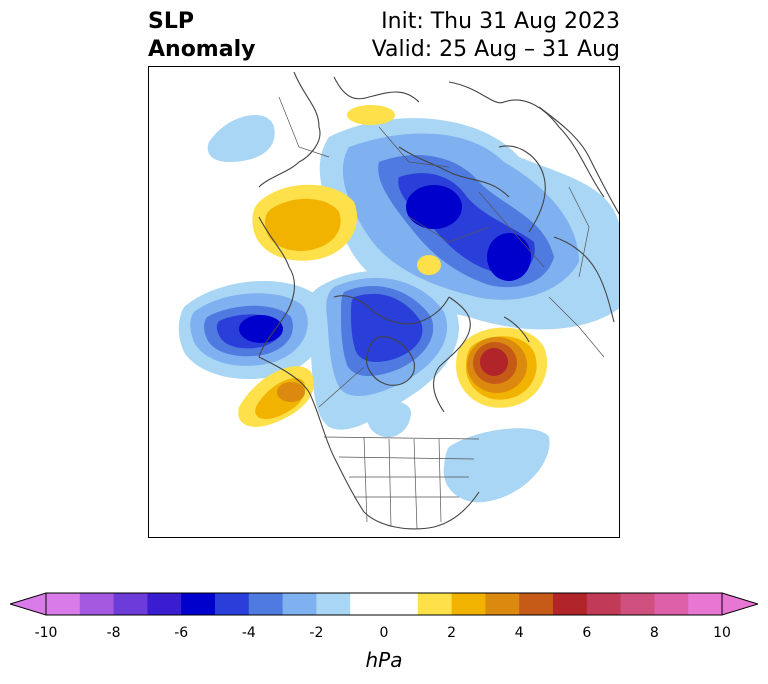 Image resolution: width=768 pixels, height=684 pixels. Describe the element at coordinates (722, 633) in the screenshot. I see `colorbar-tick-label: 10` at that location.